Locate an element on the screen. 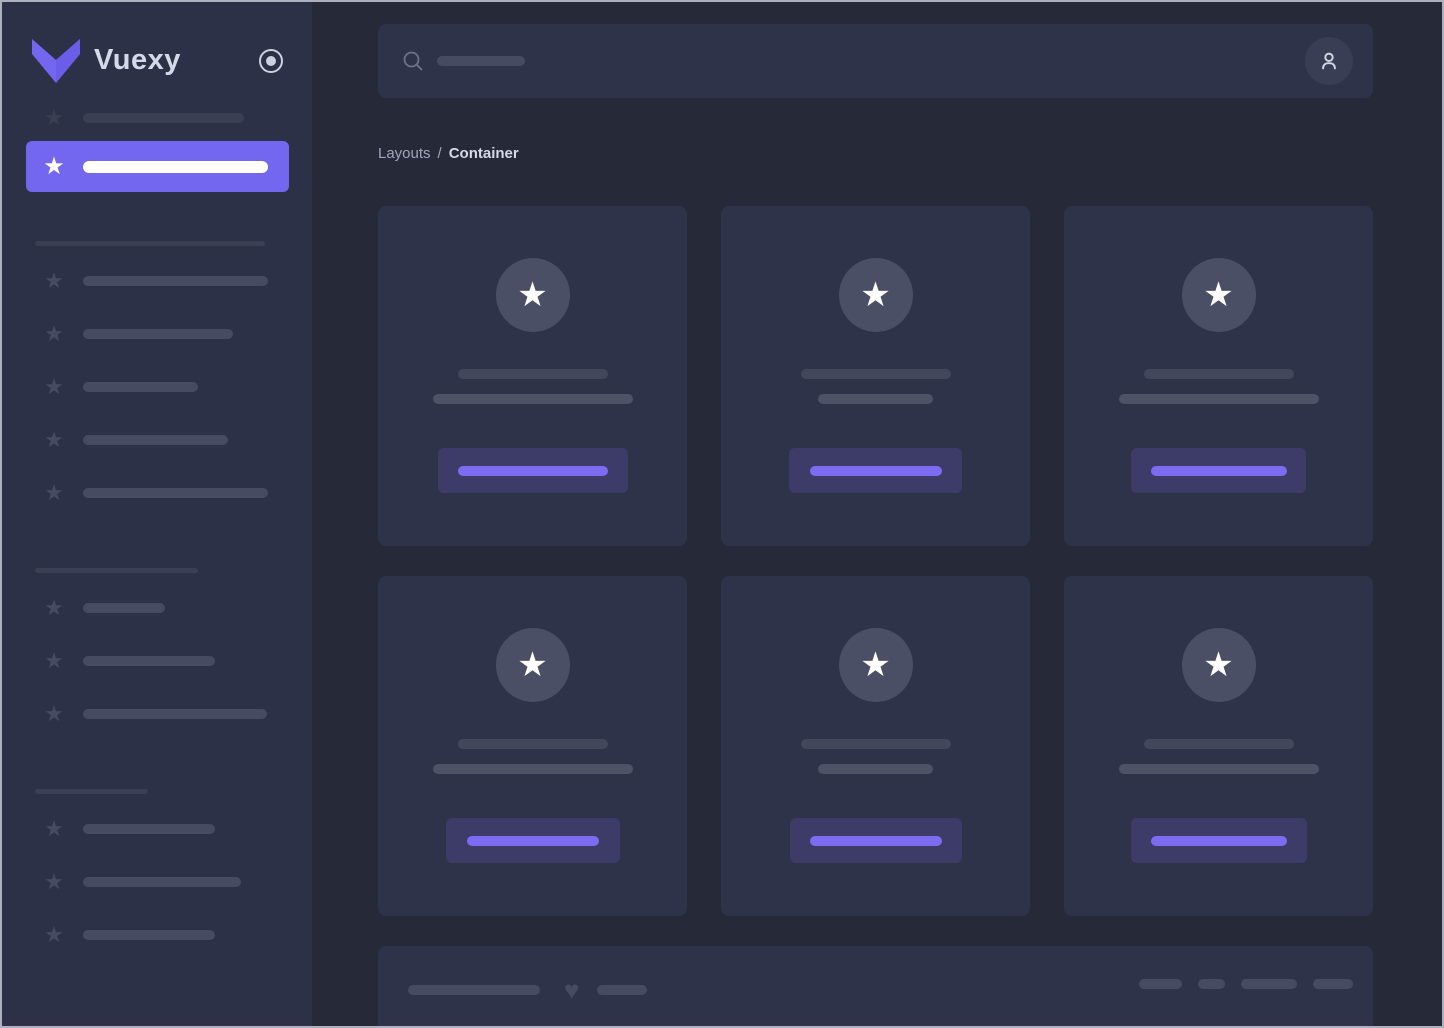 The width and height of the screenshot is (1444, 1028). footer-left-group: ♥ is located at coordinates (528, 990).